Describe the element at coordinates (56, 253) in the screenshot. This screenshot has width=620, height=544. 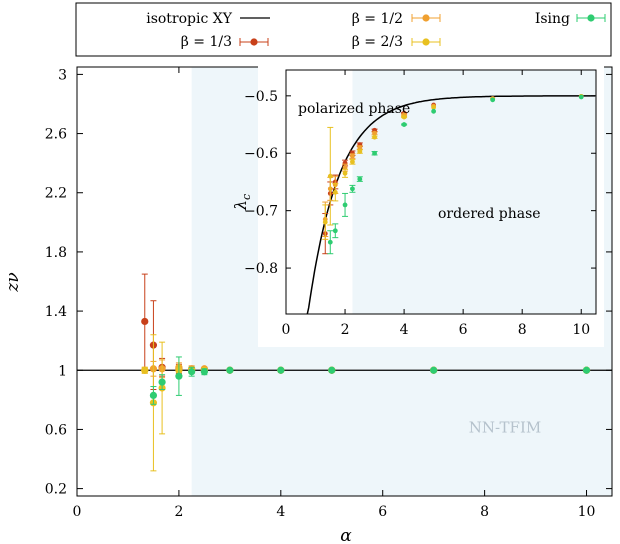
I see `y-tick-label: 1.8` at that location.